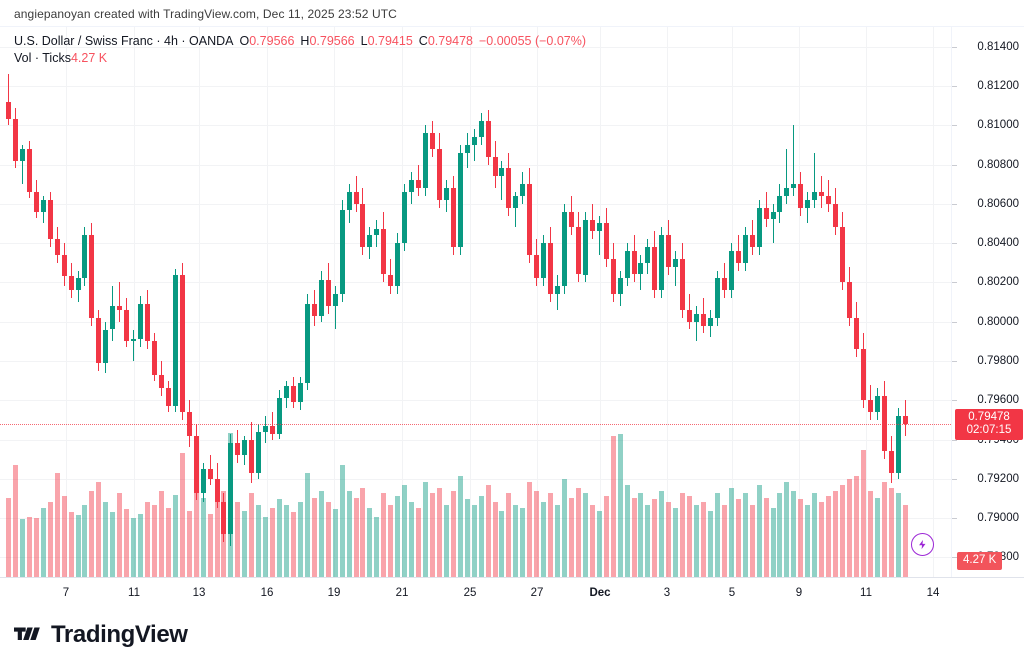 The image size is (1024, 661). I want to click on time-scale-label: 21, so click(402, 593).